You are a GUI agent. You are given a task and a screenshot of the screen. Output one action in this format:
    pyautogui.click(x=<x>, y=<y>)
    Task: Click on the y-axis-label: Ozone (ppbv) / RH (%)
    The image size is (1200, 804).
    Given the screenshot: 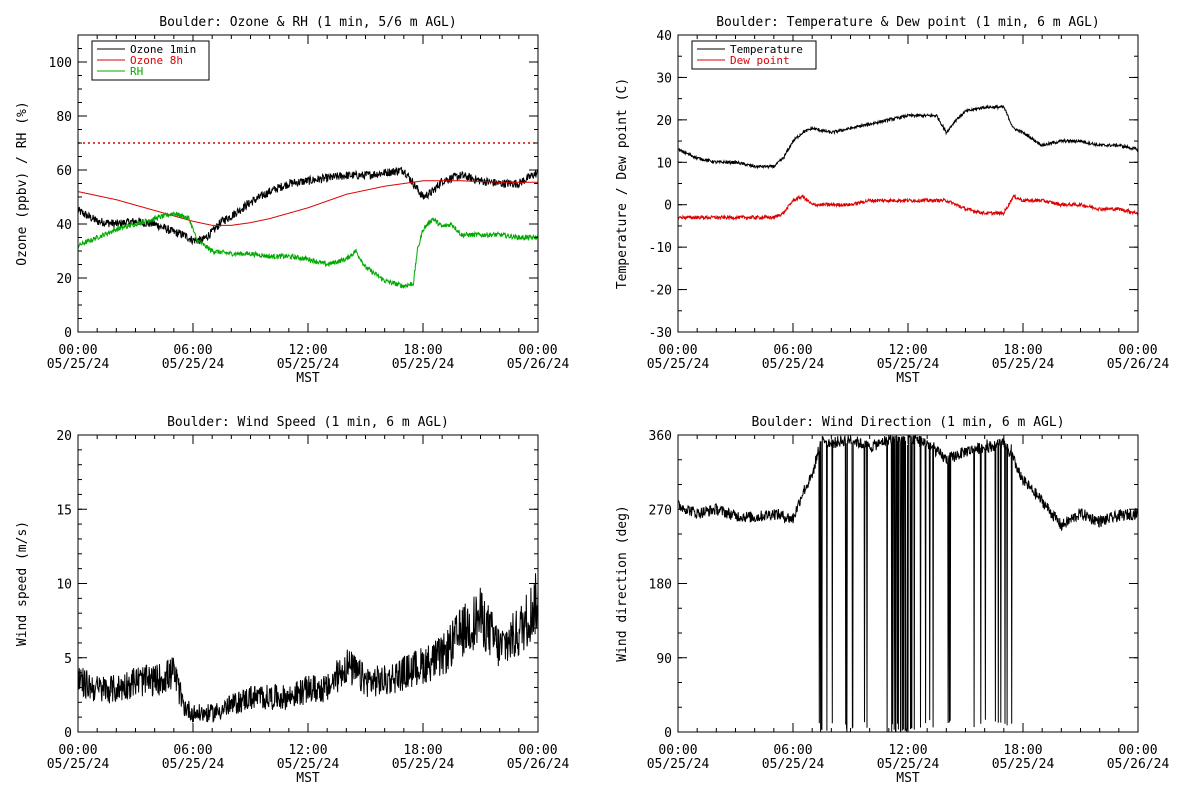 What is the action you would take?
    pyautogui.click(x=22, y=183)
    